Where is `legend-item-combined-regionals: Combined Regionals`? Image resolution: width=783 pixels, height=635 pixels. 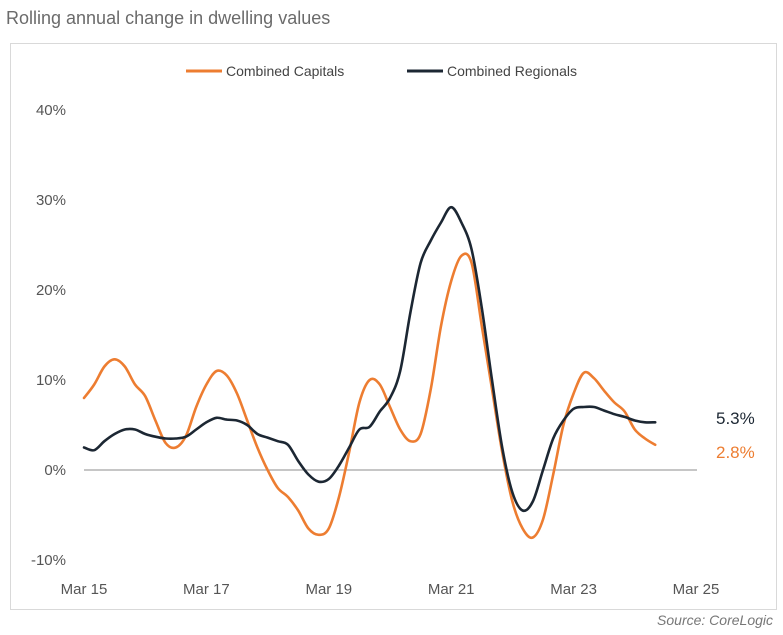
legend-item-combined-regionals: Combined Regionals is located at coordinates (492, 71).